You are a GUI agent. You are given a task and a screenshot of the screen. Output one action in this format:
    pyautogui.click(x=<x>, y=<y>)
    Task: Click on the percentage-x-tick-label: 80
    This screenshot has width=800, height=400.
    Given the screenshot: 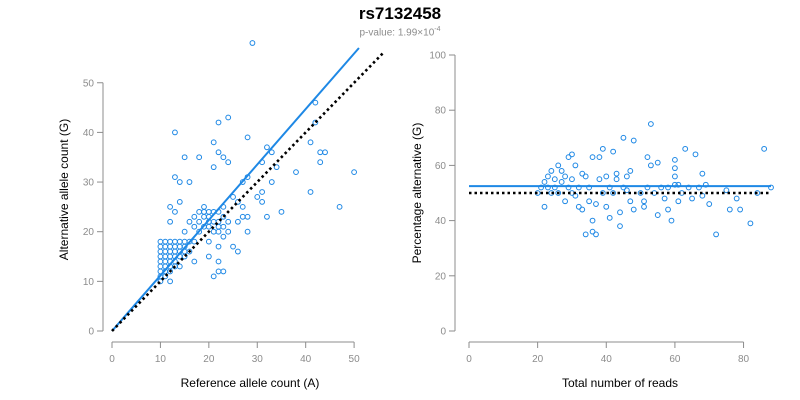 What is the action you would take?
    pyautogui.click(x=744, y=359)
    